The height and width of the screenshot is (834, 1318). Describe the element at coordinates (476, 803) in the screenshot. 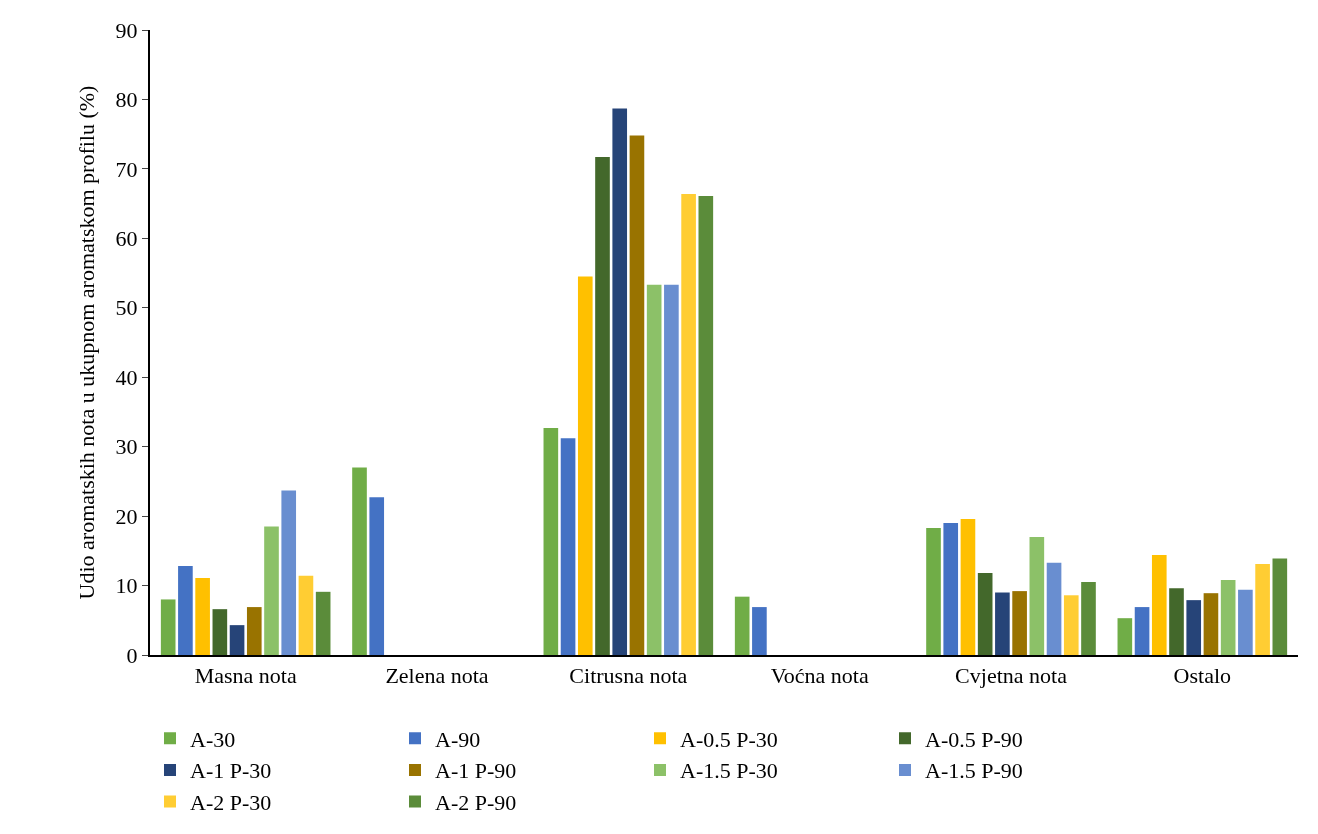

I see `legend-label: A-2 P-90` at that location.